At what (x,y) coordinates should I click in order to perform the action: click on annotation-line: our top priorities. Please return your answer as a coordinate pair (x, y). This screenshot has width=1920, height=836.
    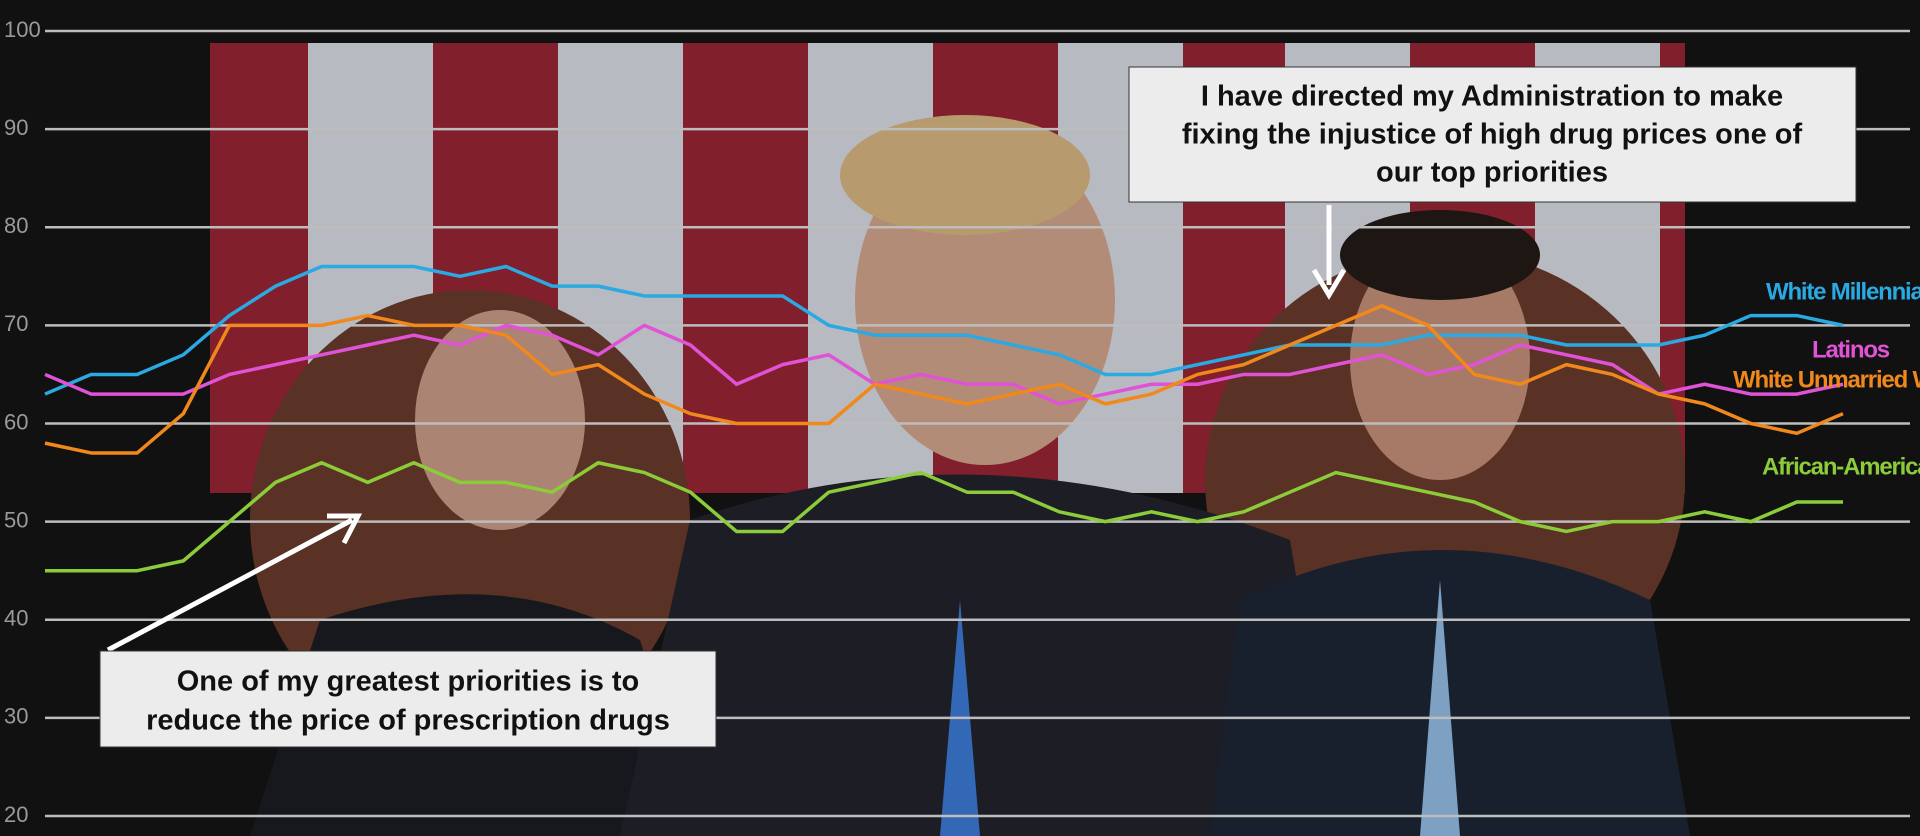
    Looking at the image, I should click on (1492, 173).